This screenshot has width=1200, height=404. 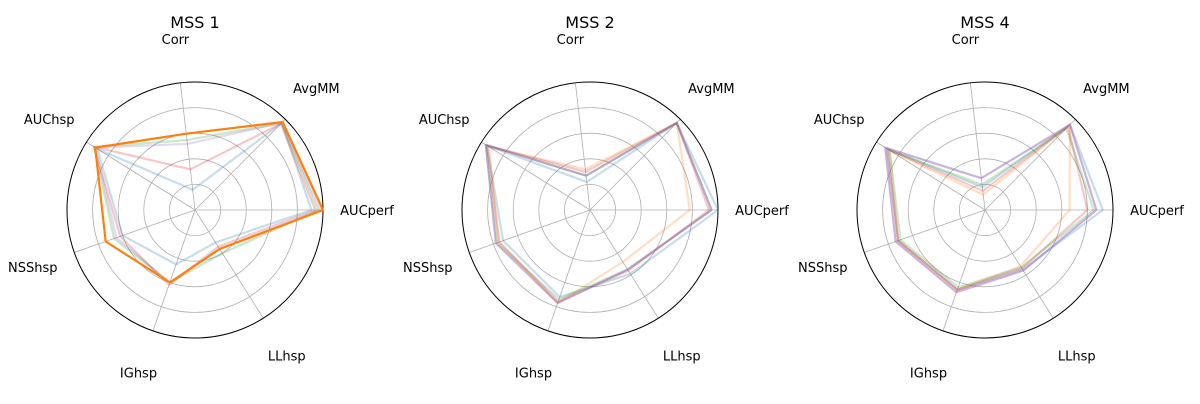 I want to click on chart-title: MSS 4, so click(x=984, y=22).